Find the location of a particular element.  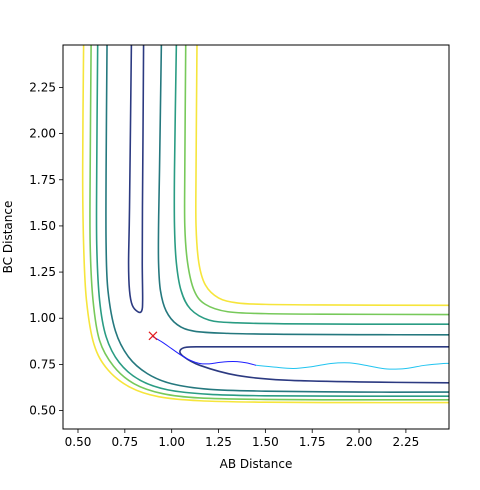

start-marker-stroke-b is located at coordinates (153, 336).